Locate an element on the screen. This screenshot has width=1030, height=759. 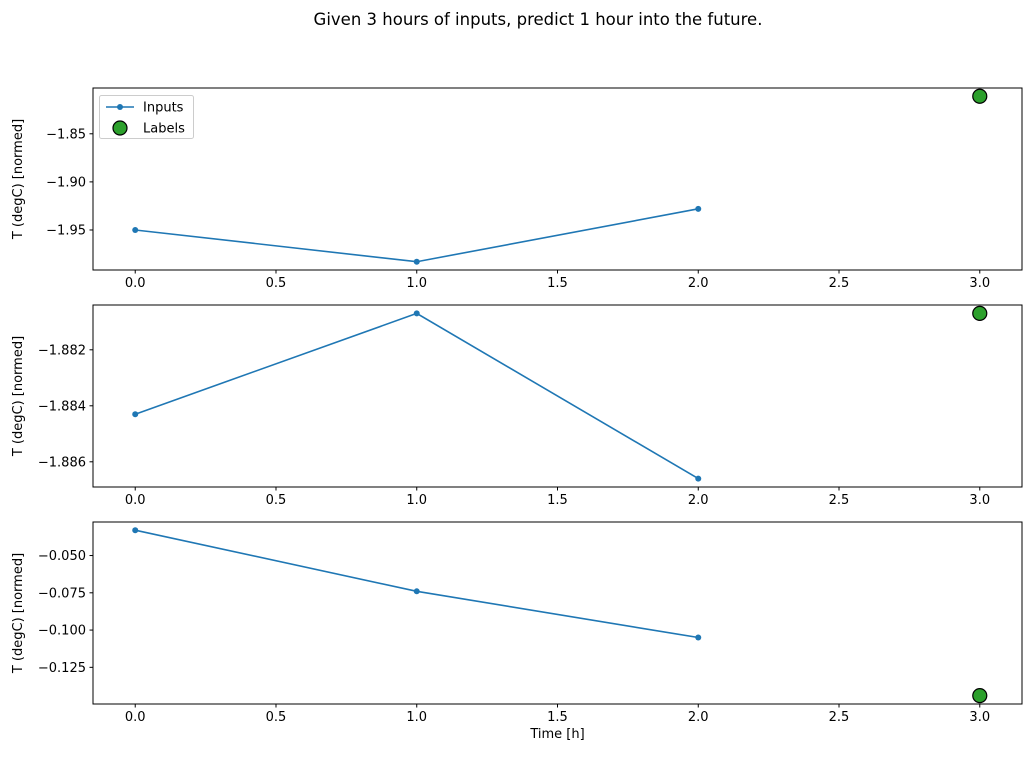
legend: Inputs Labels is located at coordinates (146, 117).